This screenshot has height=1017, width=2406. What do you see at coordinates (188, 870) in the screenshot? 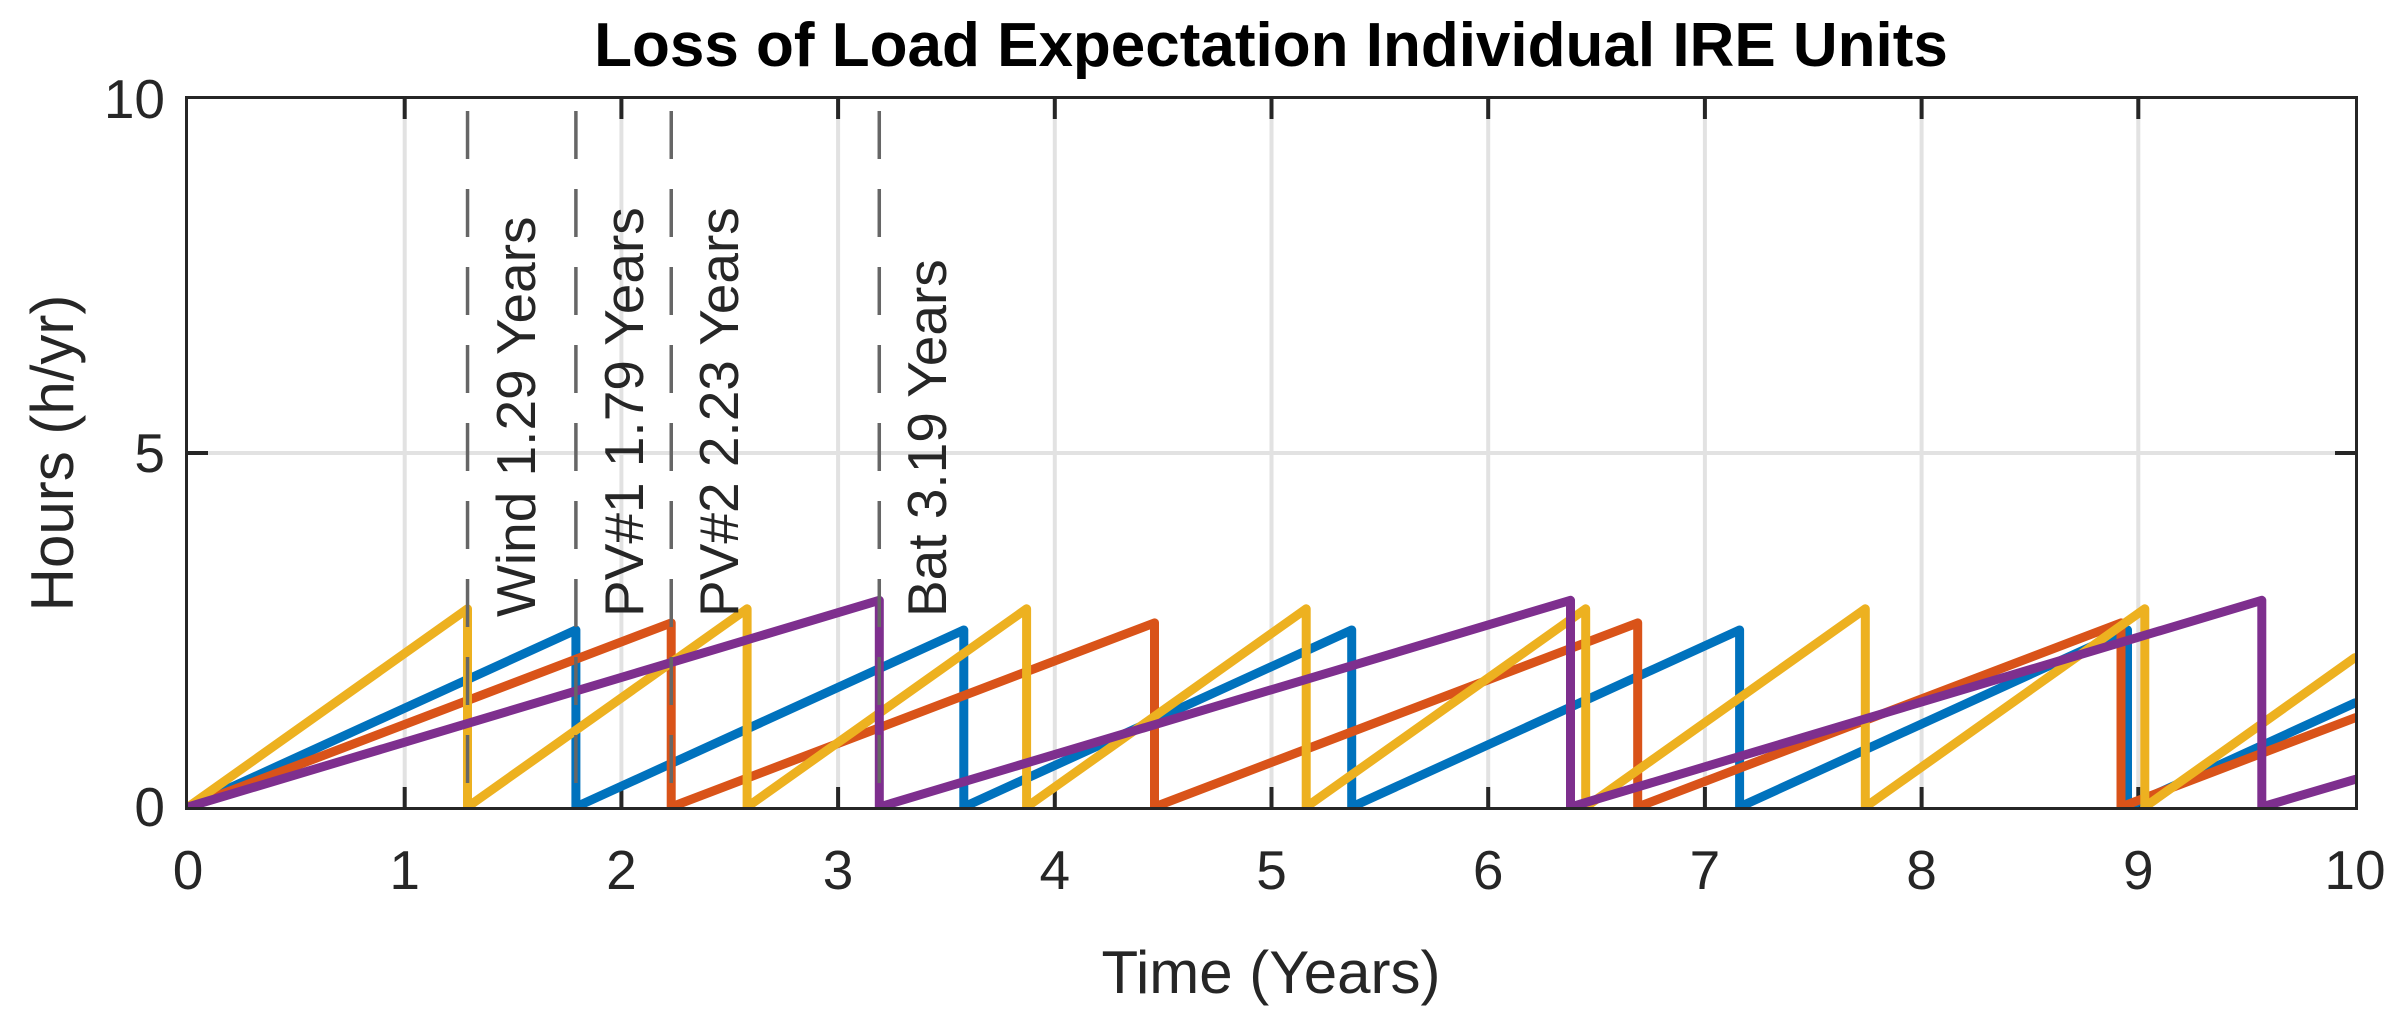
I see `x-tick-label: 0` at bounding box center [188, 870].